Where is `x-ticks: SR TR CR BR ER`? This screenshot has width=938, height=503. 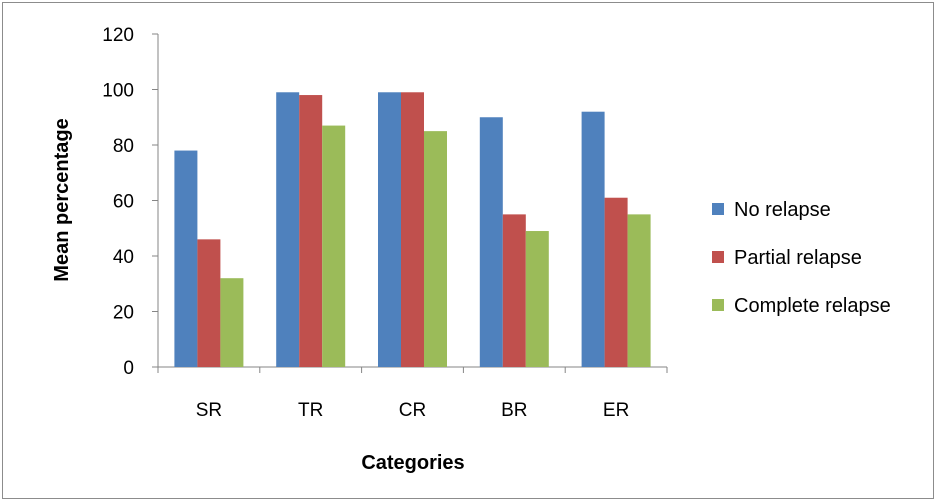 x-ticks: SR TR CR BR ER is located at coordinates (412, 394).